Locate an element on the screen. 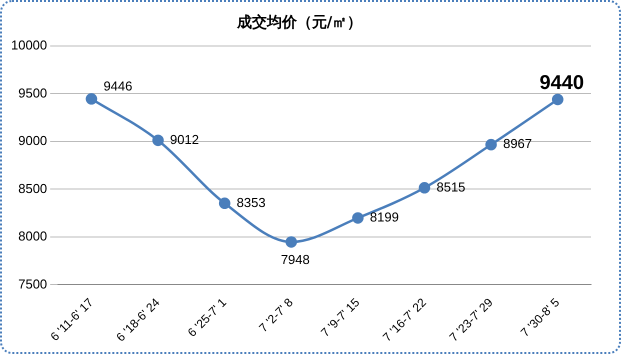 The width and height of the screenshot is (621, 354). data-label: 9012 is located at coordinates (184, 139).